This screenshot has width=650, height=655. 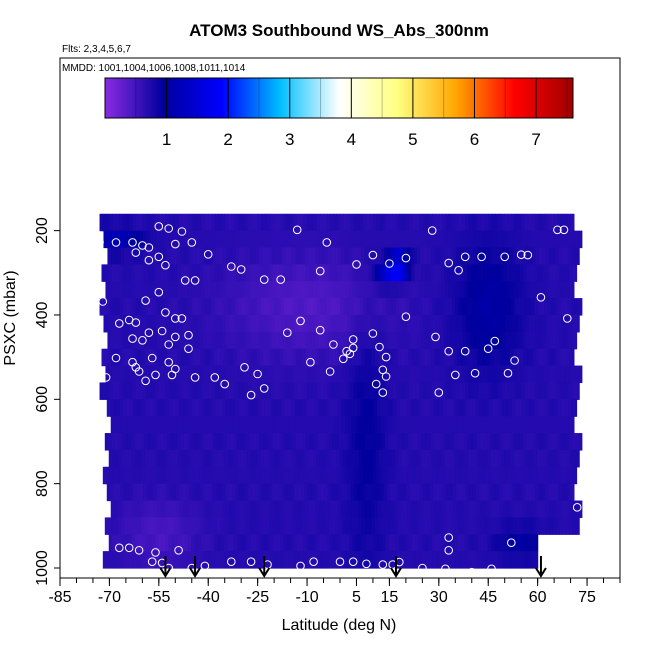 I want to click on x-tick-label: 30, so click(x=439, y=597).